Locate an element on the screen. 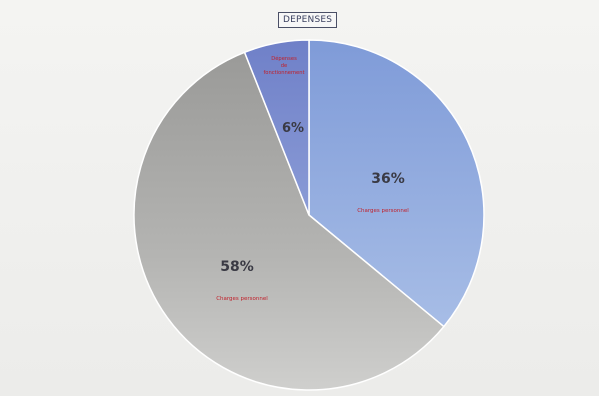 The image size is (599, 396). chart-title: DEPENSES is located at coordinates (308, 20).